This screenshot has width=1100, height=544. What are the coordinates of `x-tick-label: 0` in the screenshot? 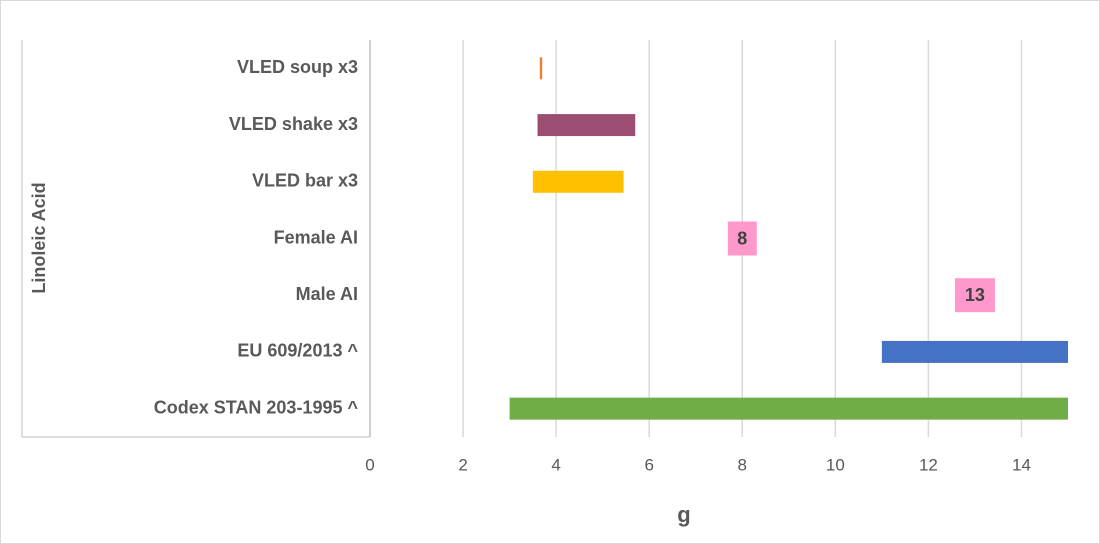 It's located at (369, 464).